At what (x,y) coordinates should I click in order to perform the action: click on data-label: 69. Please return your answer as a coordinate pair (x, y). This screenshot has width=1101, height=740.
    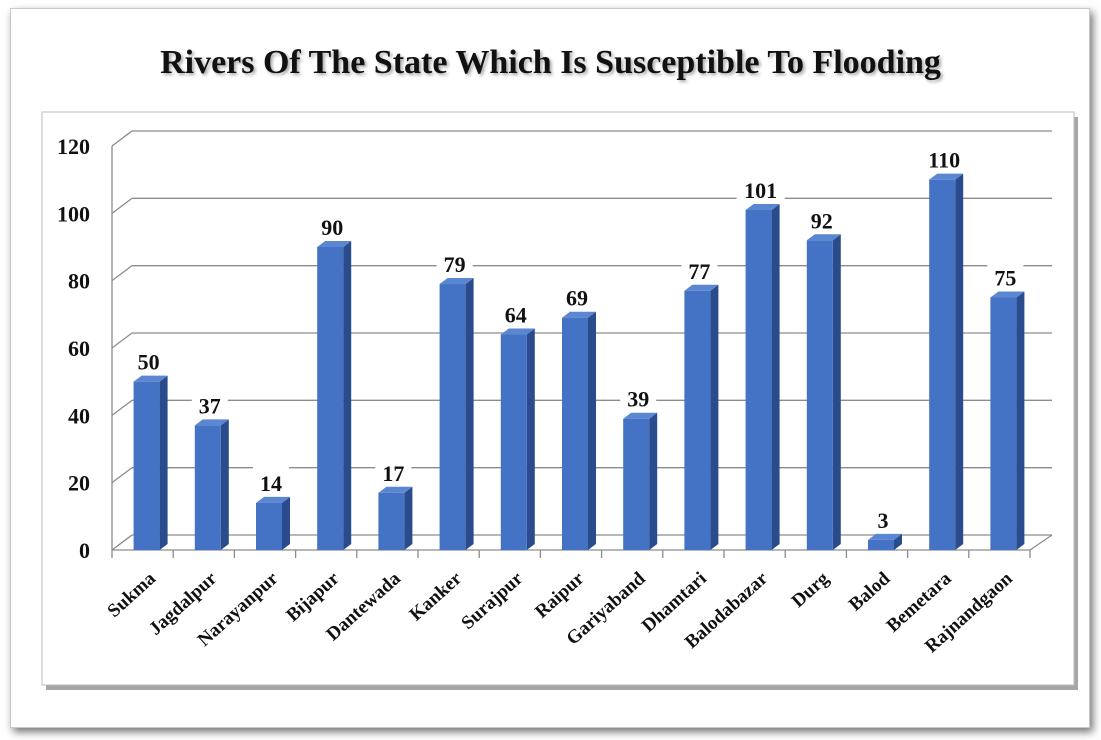
    Looking at the image, I should click on (577, 298).